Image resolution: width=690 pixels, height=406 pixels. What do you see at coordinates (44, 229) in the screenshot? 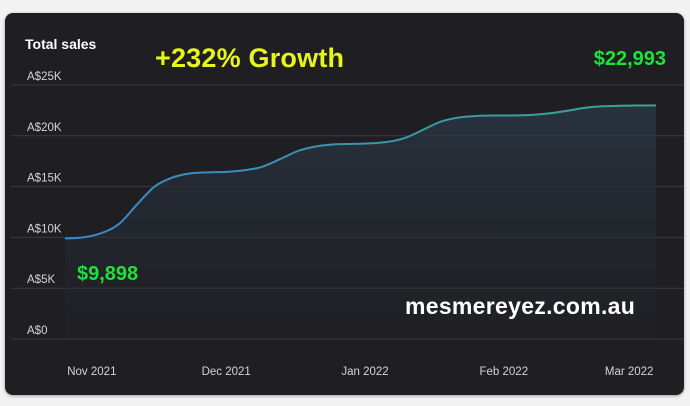
I see `y-tick-label: A$10K` at bounding box center [44, 229].